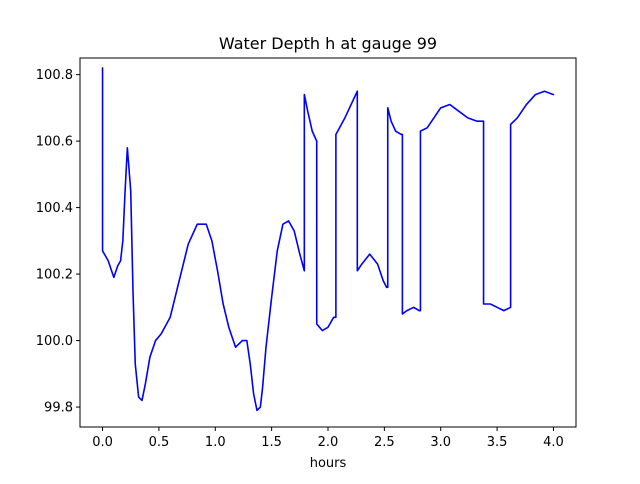 The height and width of the screenshot is (484, 640). Describe the element at coordinates (271, 442) in the screenshot. I see `x-tick-label: 1.5` at that location.